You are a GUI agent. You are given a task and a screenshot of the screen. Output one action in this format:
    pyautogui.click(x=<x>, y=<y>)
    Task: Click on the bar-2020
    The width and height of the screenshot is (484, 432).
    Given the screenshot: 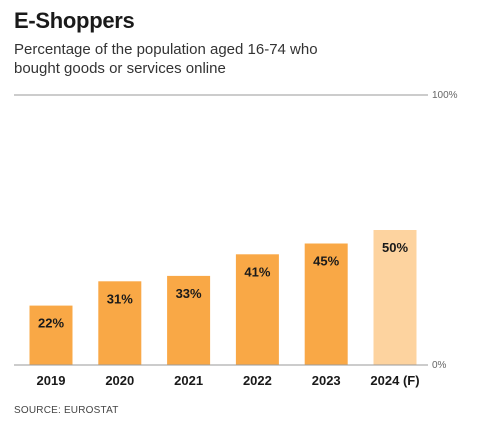 What is the action you would take?
    pyautogui.click(x=120, y=323)
    